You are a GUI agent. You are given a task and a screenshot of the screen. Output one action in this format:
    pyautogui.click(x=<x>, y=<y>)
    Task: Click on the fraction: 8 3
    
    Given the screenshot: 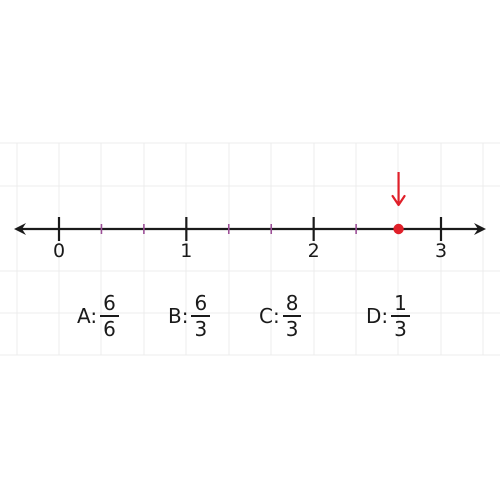 What is the action you would take?
    pyautogui.click(x=292, y=316)
    